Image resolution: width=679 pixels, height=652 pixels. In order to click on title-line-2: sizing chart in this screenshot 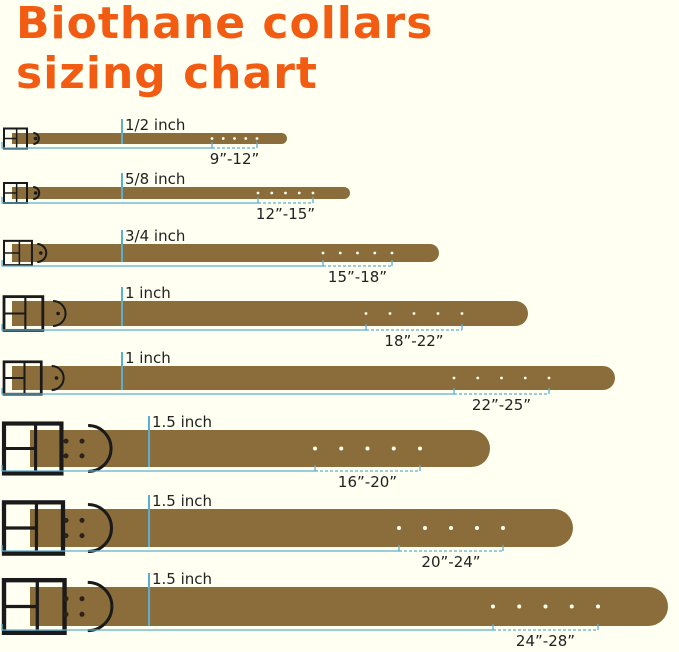, I will do `click(167, 73)`.